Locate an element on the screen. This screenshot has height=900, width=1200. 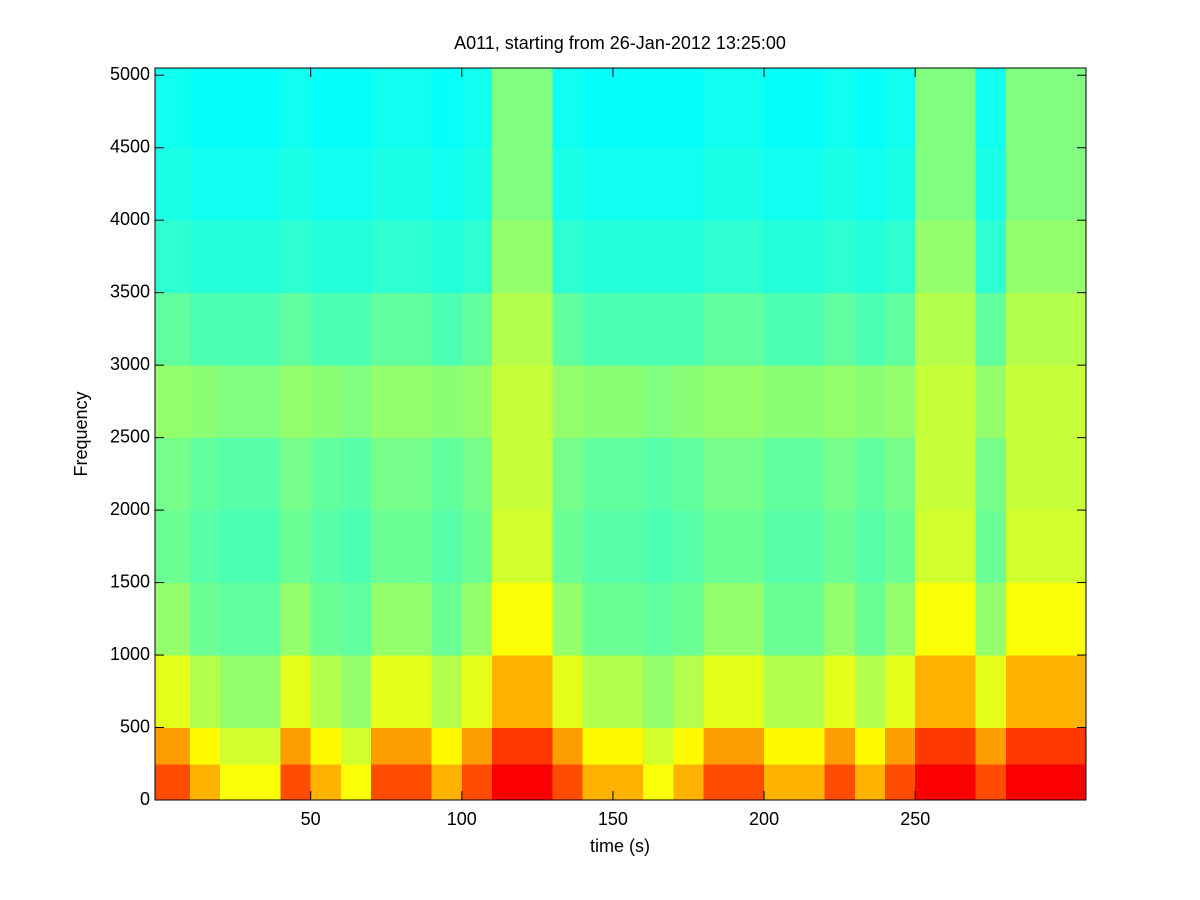
y-tick-label: 3500 is located at coordinates (130, 291).